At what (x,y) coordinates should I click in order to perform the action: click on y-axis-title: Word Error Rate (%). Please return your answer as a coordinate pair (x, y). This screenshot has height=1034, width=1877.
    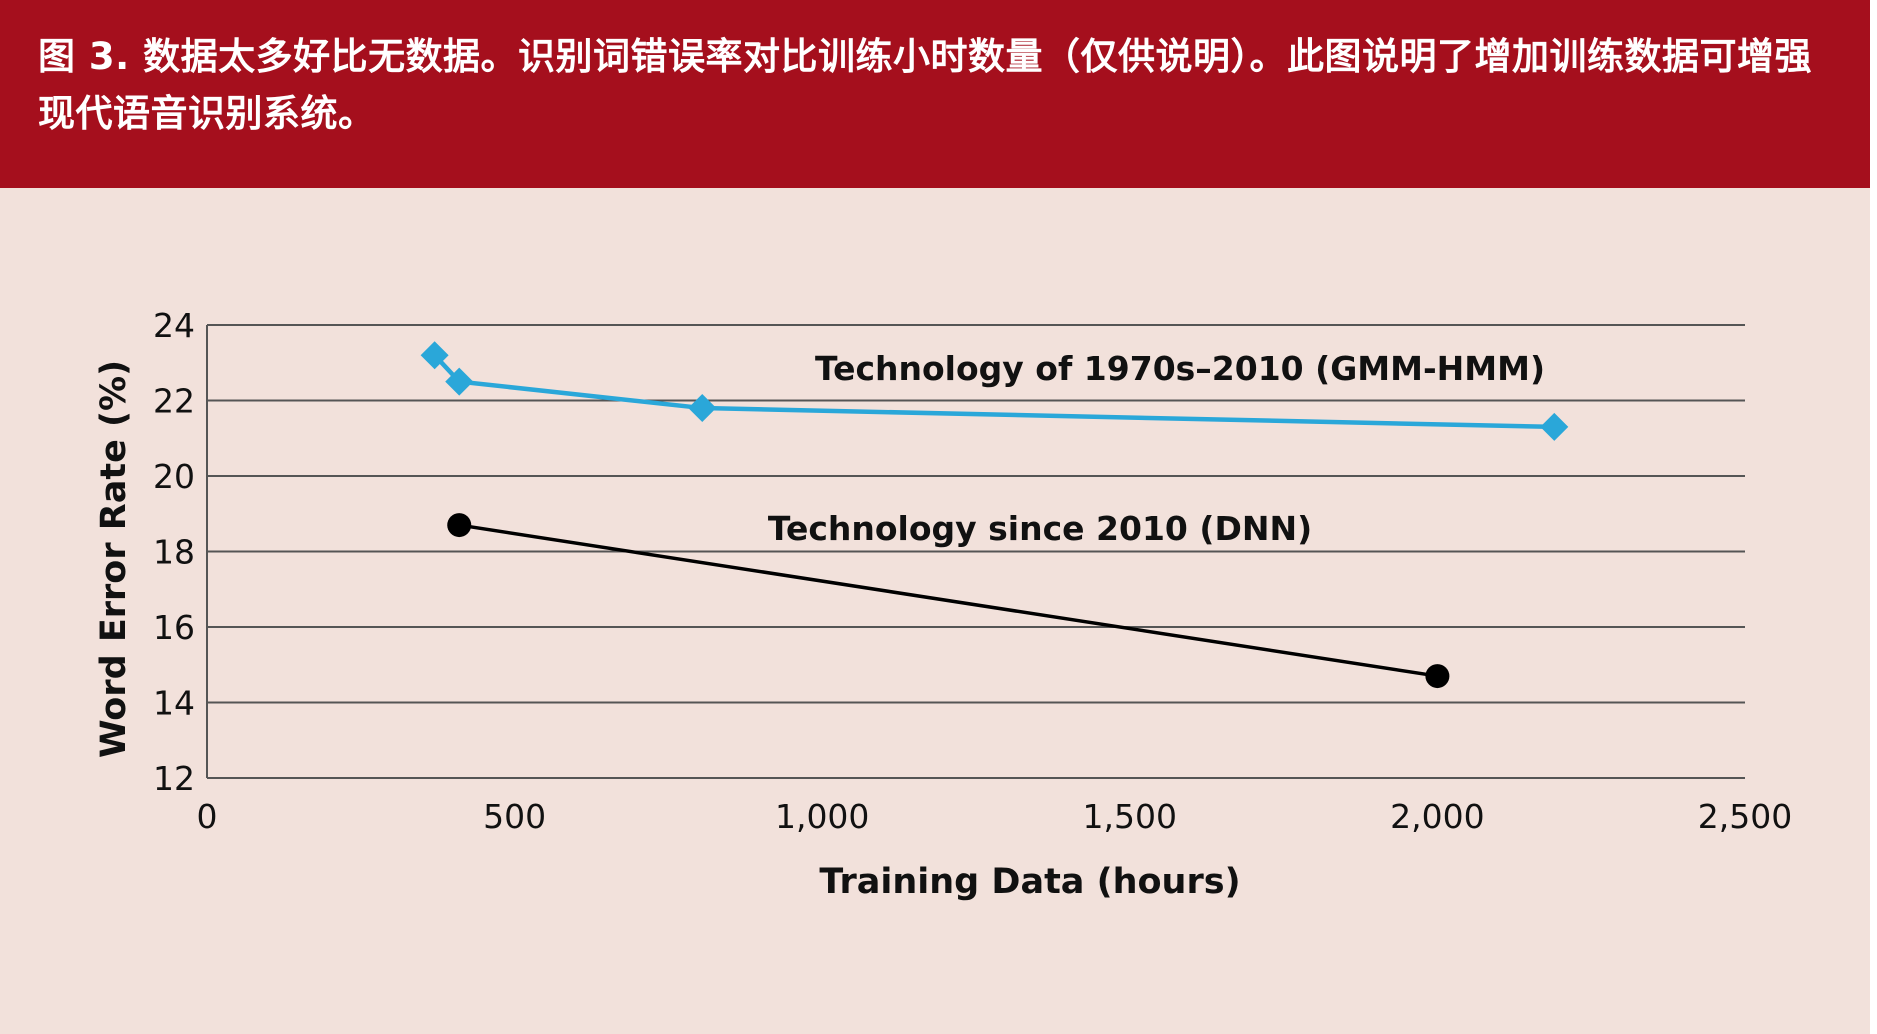
    Looking at the image, I should click on (114, 559).